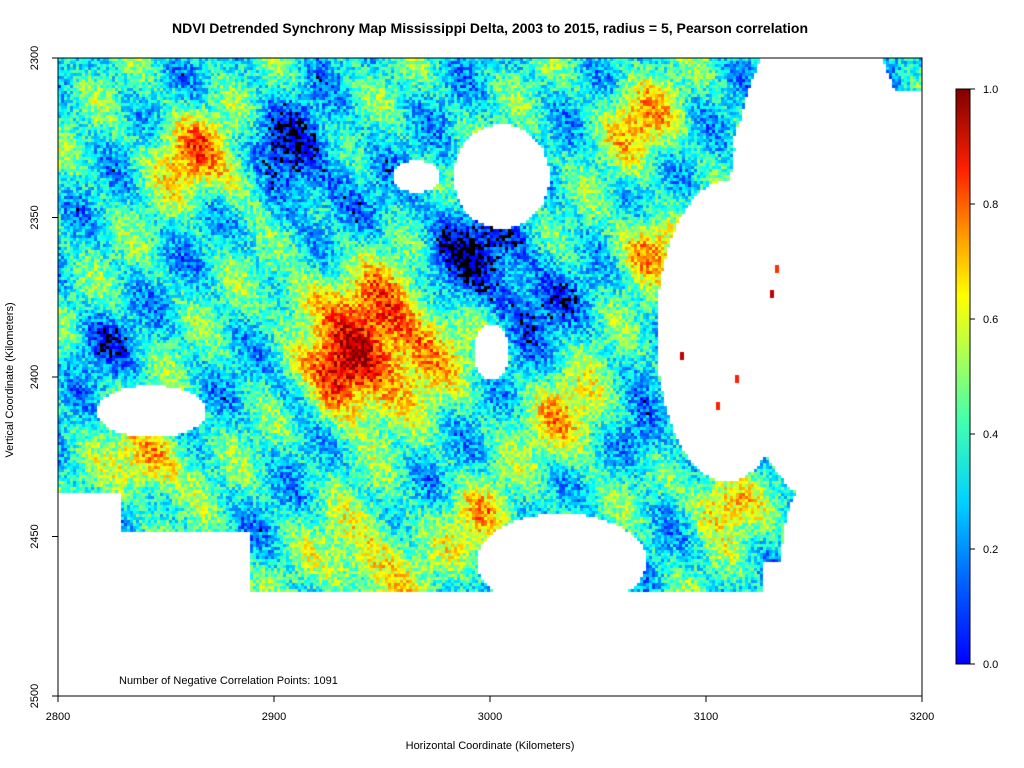 The height and width of the screenshot is (768, 1024). I want to click on y-tick-label: 2400, so click(35, 377).